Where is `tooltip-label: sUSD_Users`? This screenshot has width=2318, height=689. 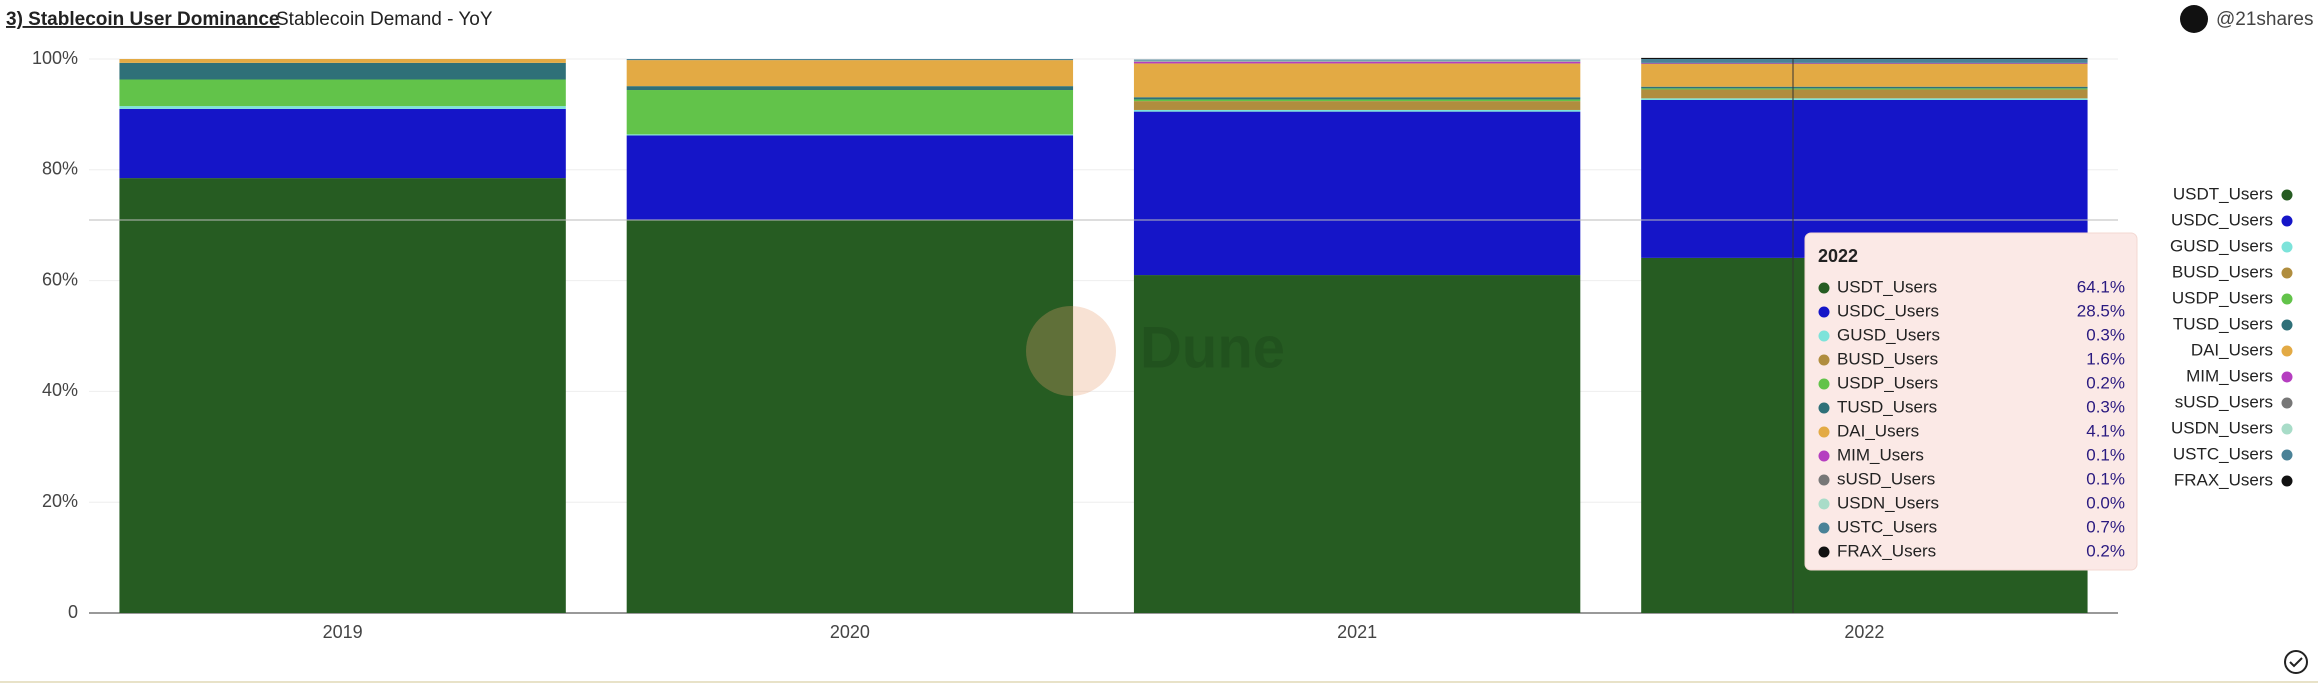 tooltip-label: sUSD_Users is located at coordinates (1886, 478).